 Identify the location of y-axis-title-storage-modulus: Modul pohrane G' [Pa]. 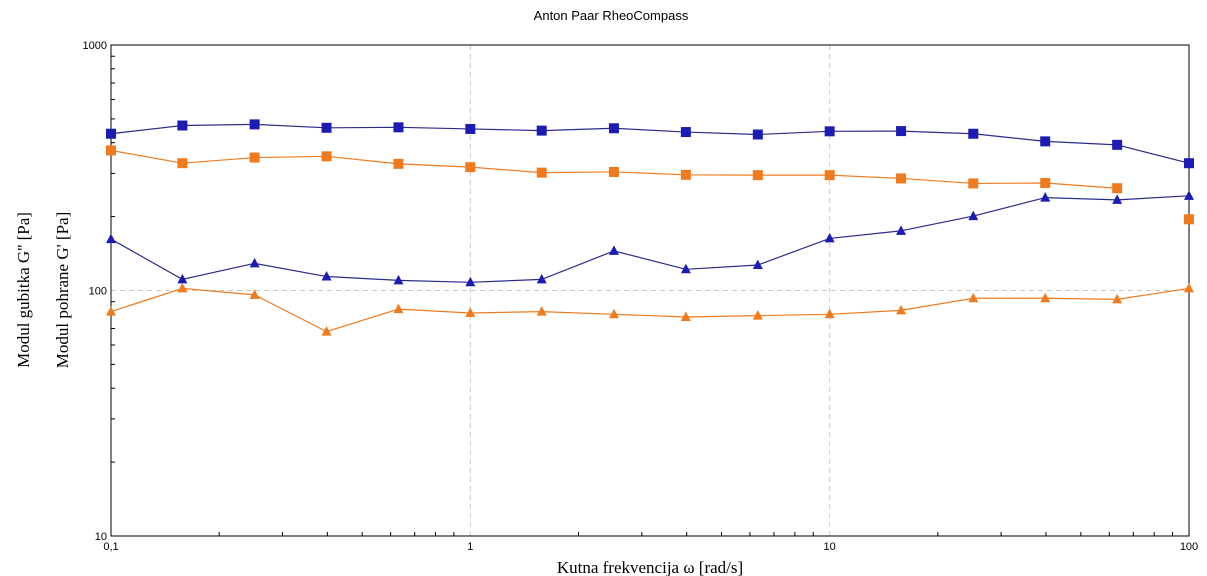
(62, 290).